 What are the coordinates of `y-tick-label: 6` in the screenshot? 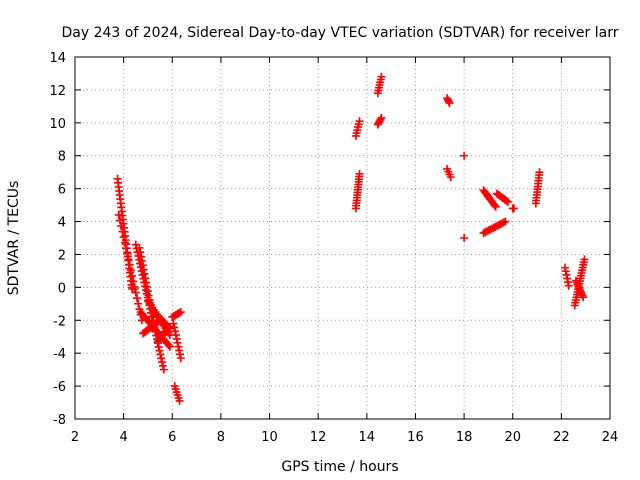 It's located at (62, 190).